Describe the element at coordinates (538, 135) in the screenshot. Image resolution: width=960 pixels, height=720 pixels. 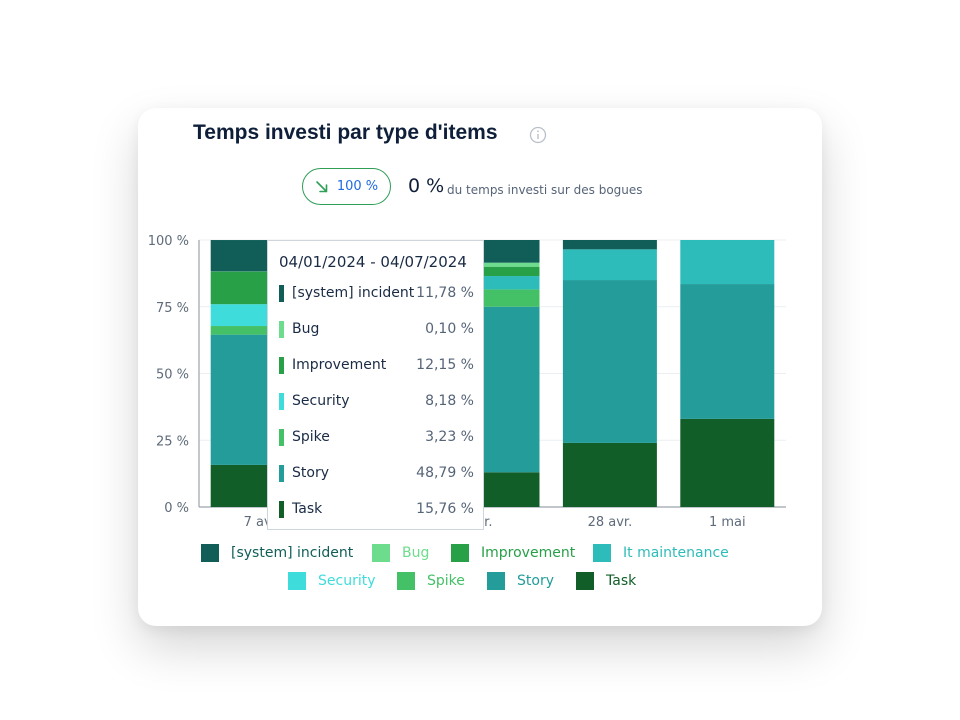
I see `info-icon` at that location.